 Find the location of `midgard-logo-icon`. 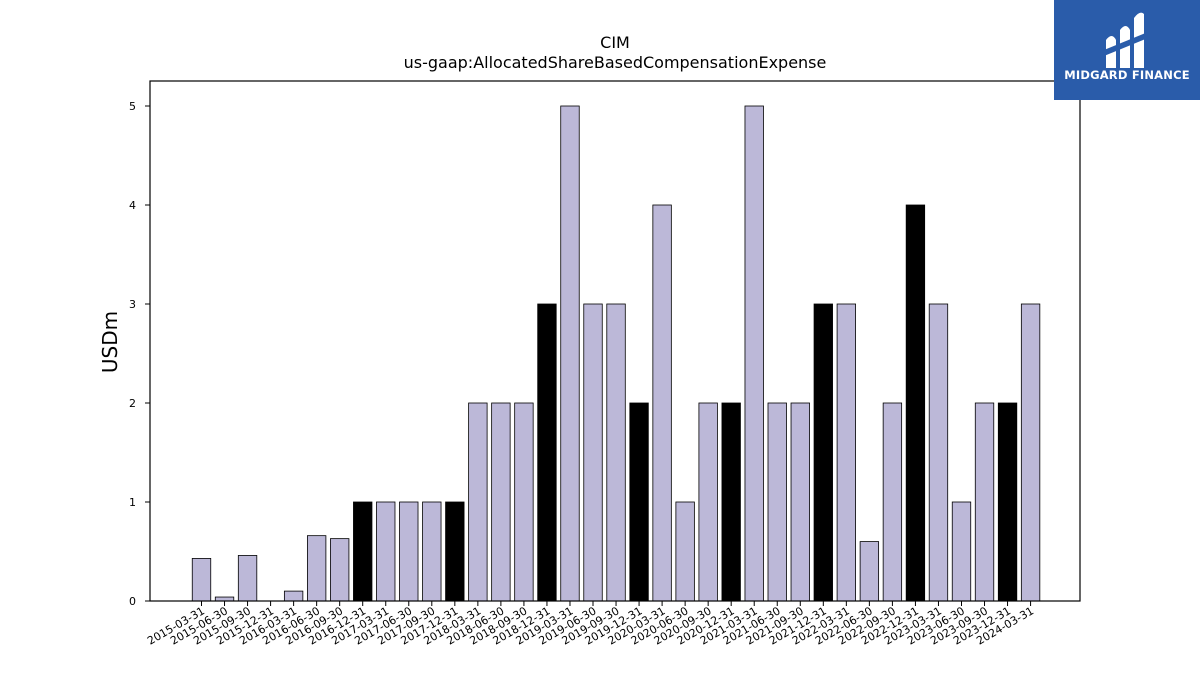

midgard-logo-icon is located at coordinates (1126, 40).